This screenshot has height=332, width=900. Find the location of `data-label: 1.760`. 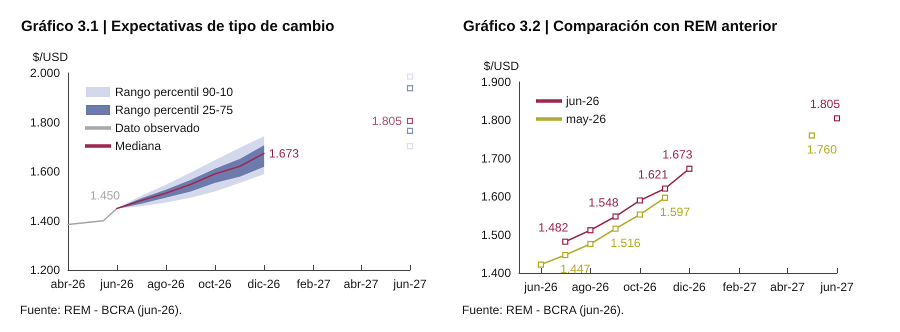

data-label: 1.760 is located at coordinates (822, 149).